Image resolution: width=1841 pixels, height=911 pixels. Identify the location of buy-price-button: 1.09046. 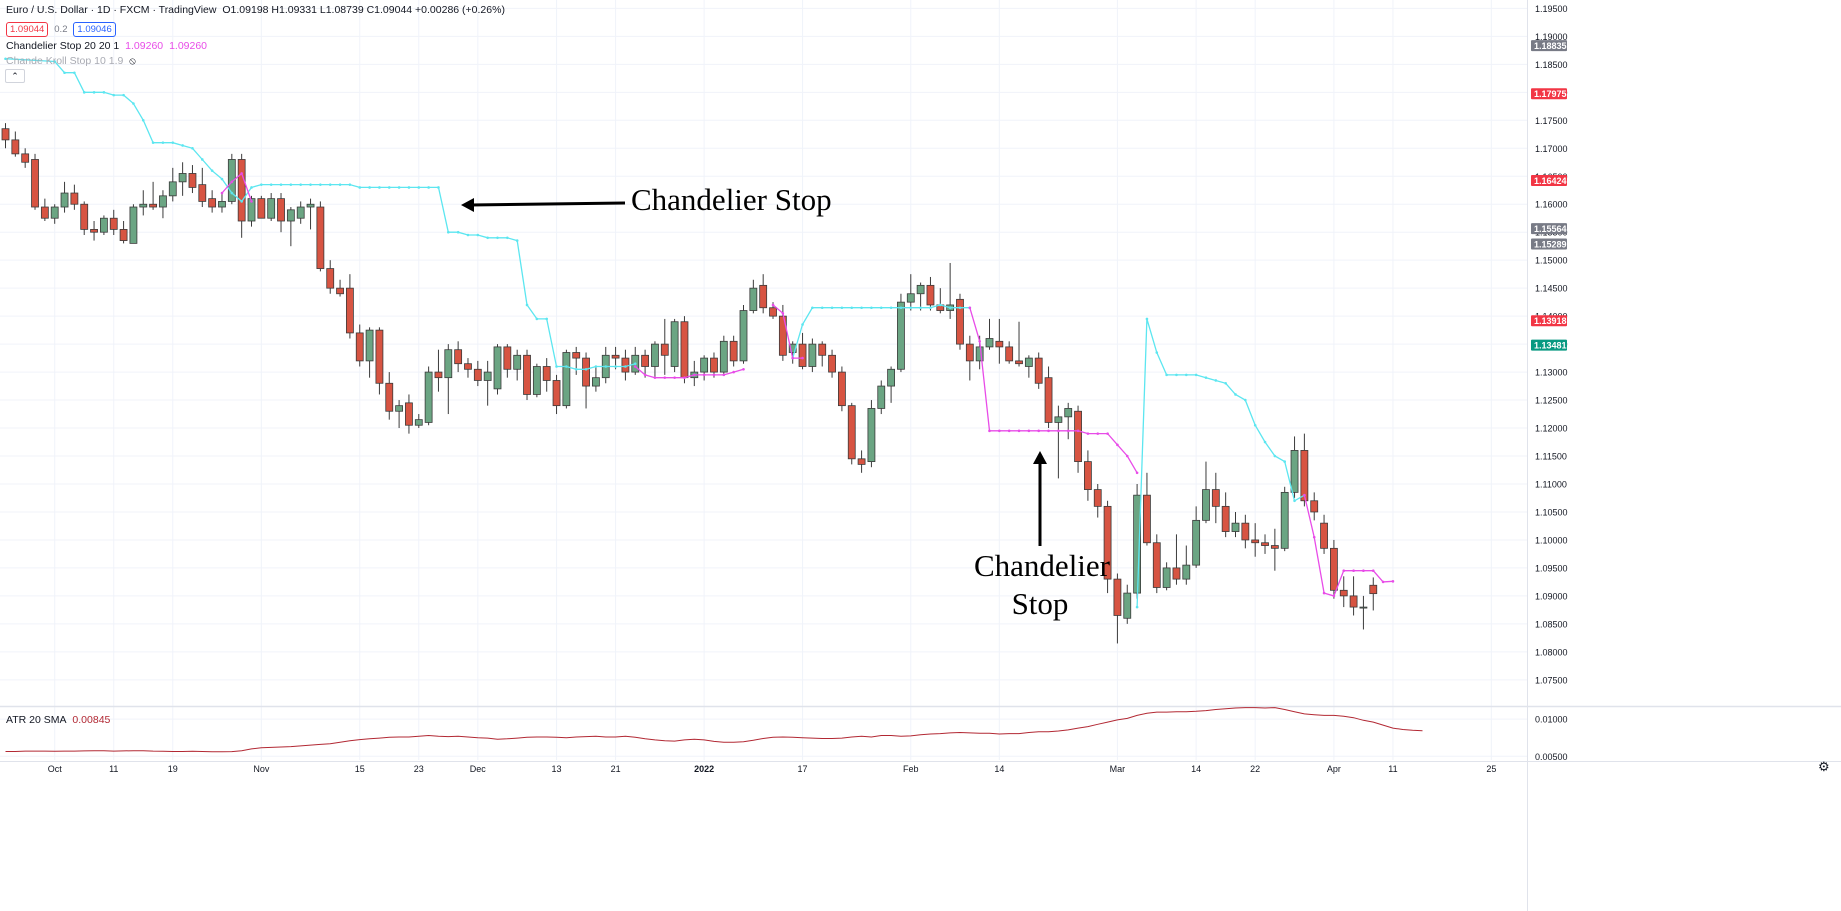
(94, 29).